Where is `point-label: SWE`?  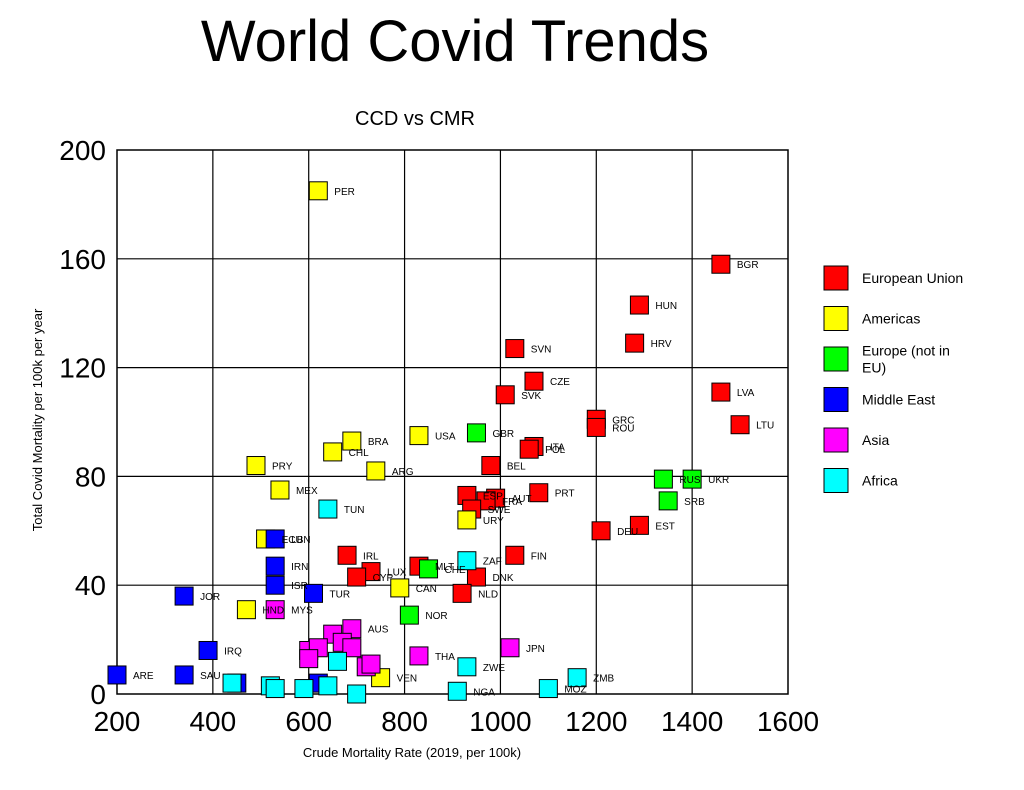 point-label: SWE is located at coordinates (499, 510).